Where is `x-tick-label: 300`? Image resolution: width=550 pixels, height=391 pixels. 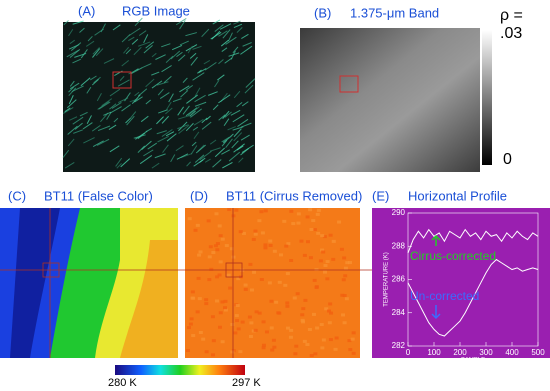 x-tick-label: 300 is located at coordinates (486, 352).